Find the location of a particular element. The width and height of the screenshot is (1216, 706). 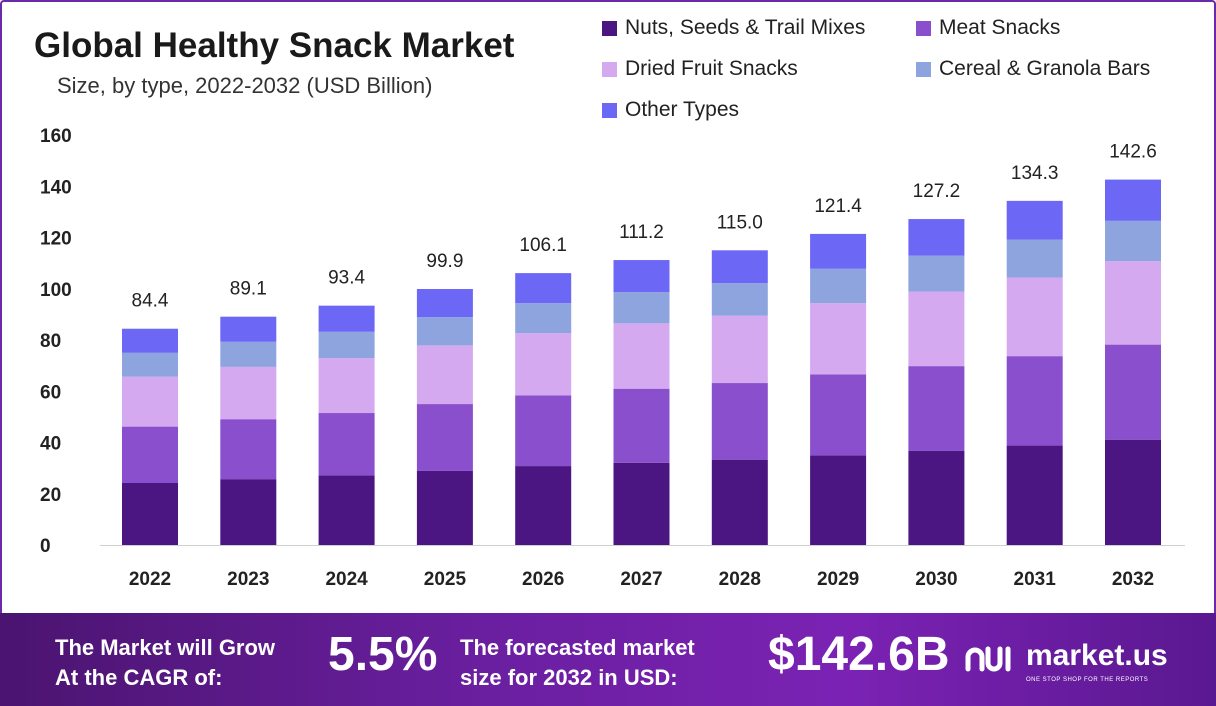

x-tick-label: 2032 is located at coordinates (1133, 579).